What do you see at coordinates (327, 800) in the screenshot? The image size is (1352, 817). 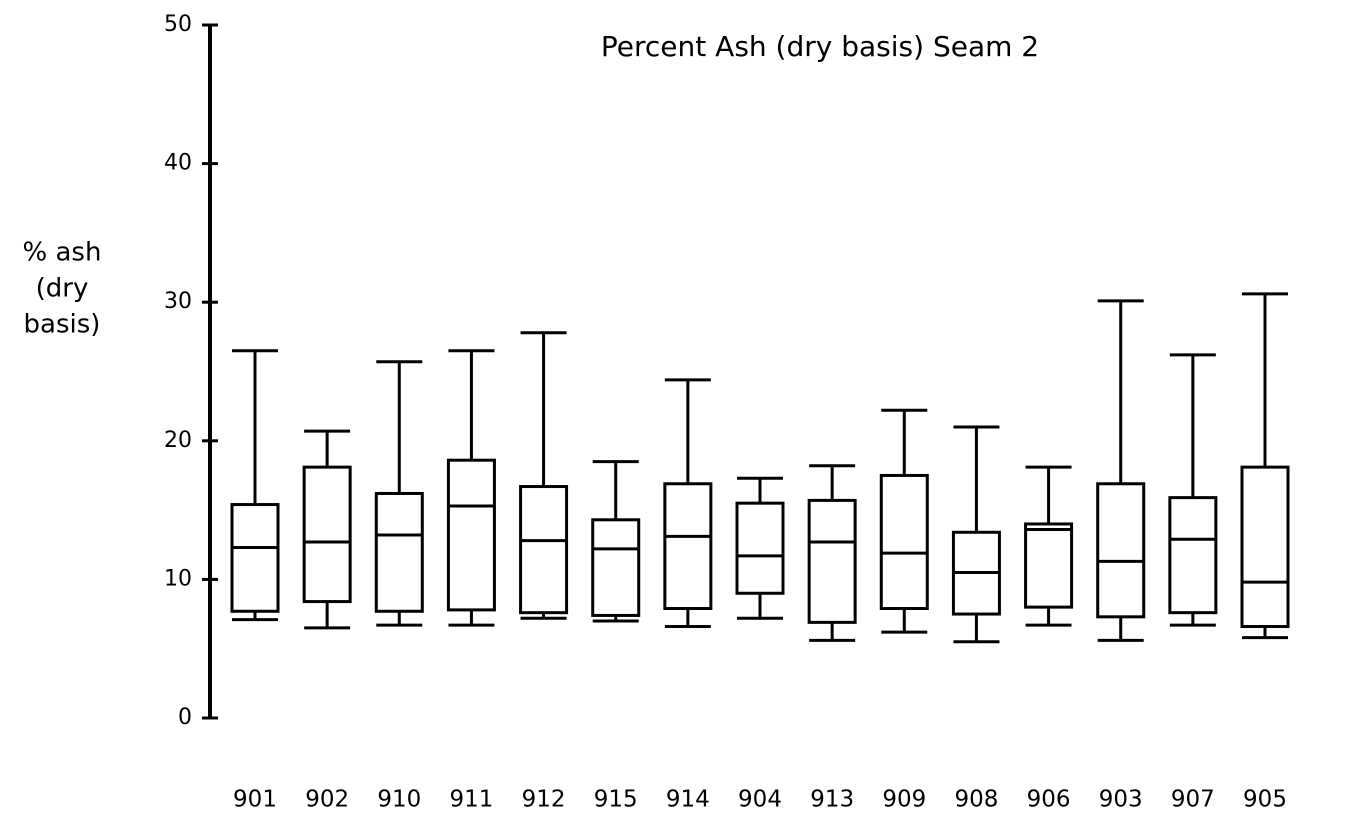 I see `x-tick-label: 902` at bounding box center [327, 800].